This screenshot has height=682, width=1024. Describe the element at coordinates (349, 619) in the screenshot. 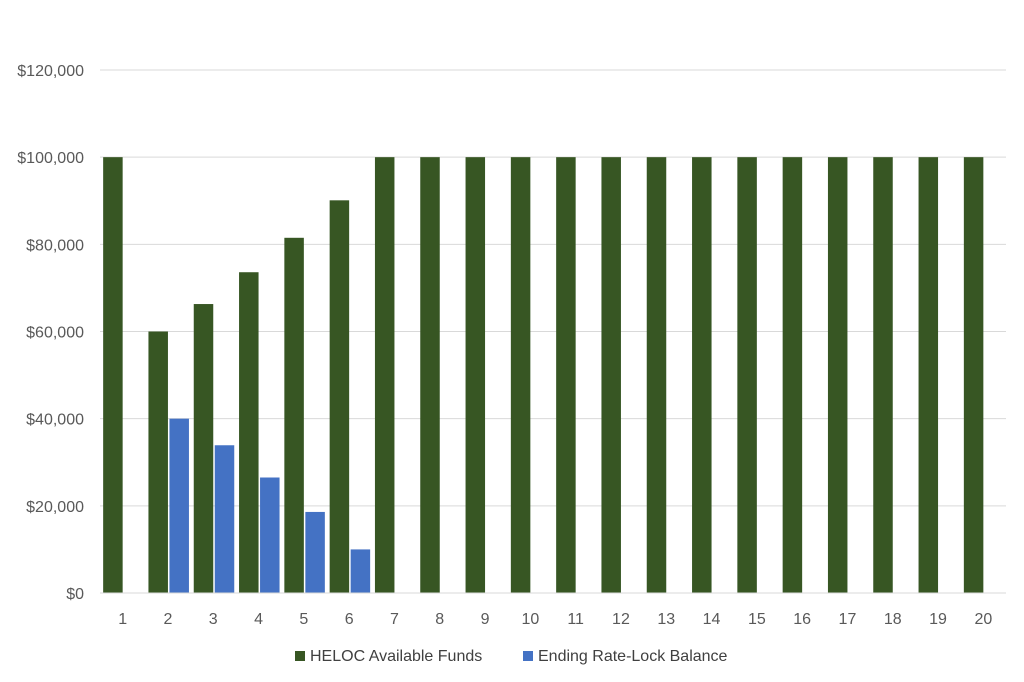

I see `x-tick-label: 6` at that location.